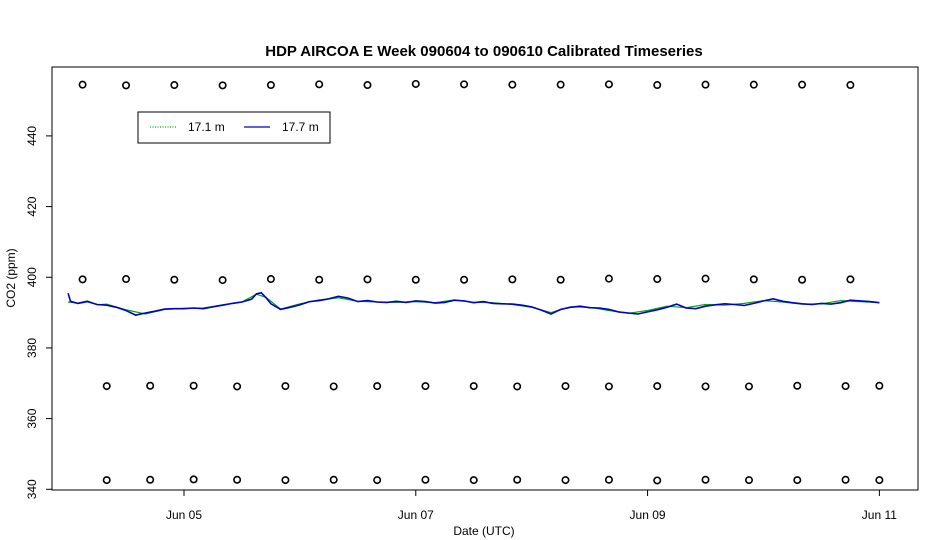 Image resolution: width=936 pixels, height=540 pixels. Describe the element at coordinates (879, 515) in the screenshot. I see `x-tick-label: Jun 11` at that location.